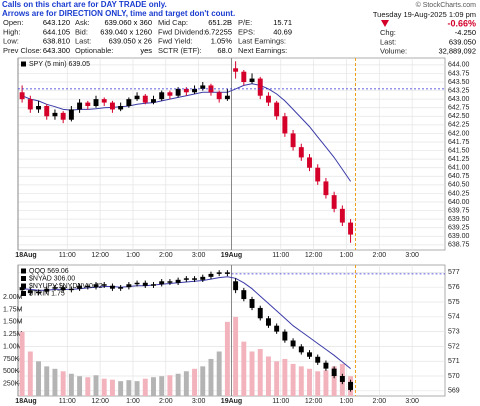  What do you see at coordinates (454, 331) in the screenshot?
I see `y-tick-label: 573` at bounding box center [454, 331].